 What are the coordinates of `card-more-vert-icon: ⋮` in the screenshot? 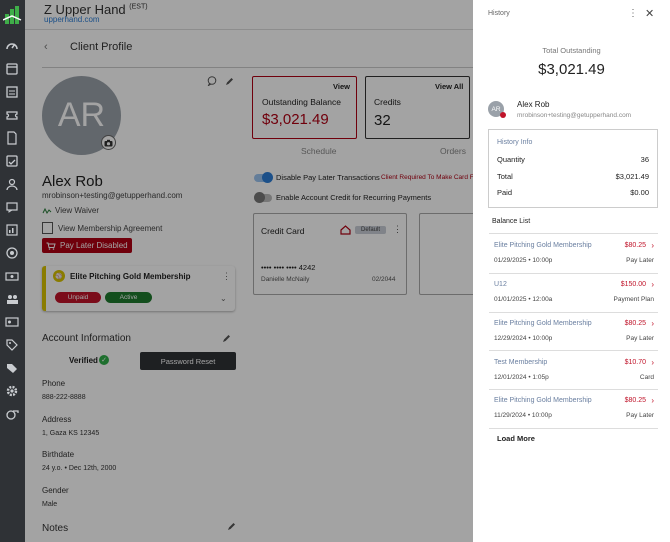 It's located at (397, 229).